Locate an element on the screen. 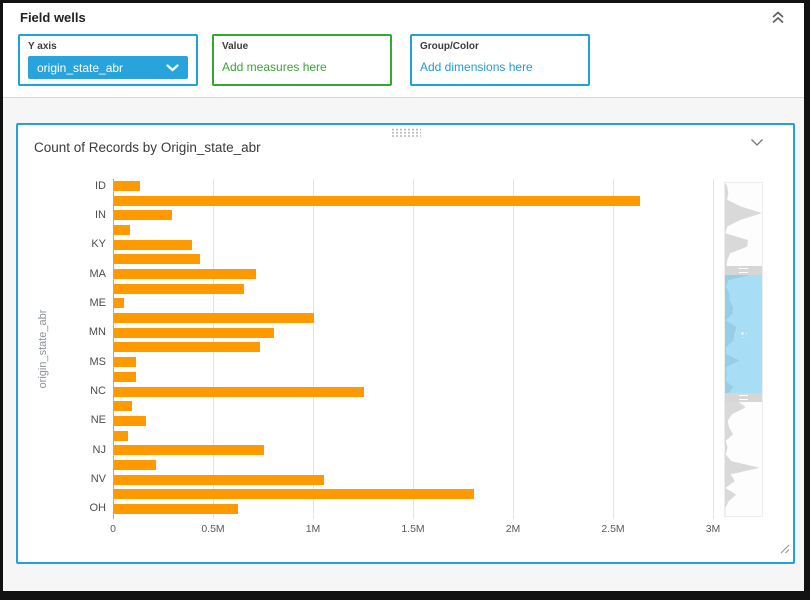 The image size is (810, 600). y-category-label: NV is located at coordinates (98, 479).